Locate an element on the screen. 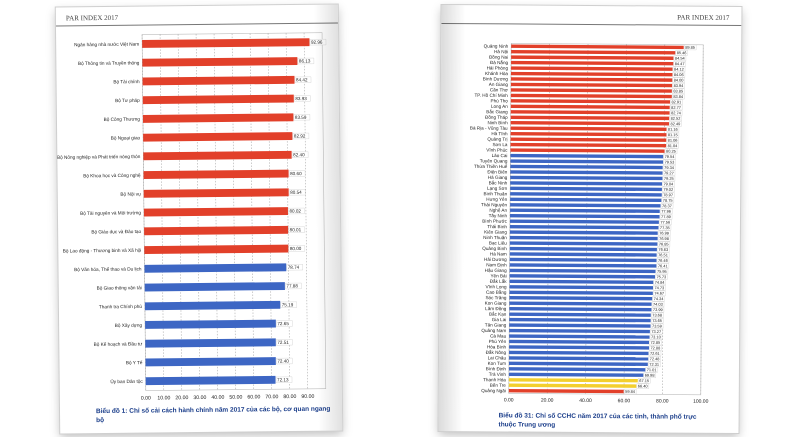 Image resolution: width=800 pixels, height=437 pixels. category-label: Cao Bằng is located at coordinates (496, 292).